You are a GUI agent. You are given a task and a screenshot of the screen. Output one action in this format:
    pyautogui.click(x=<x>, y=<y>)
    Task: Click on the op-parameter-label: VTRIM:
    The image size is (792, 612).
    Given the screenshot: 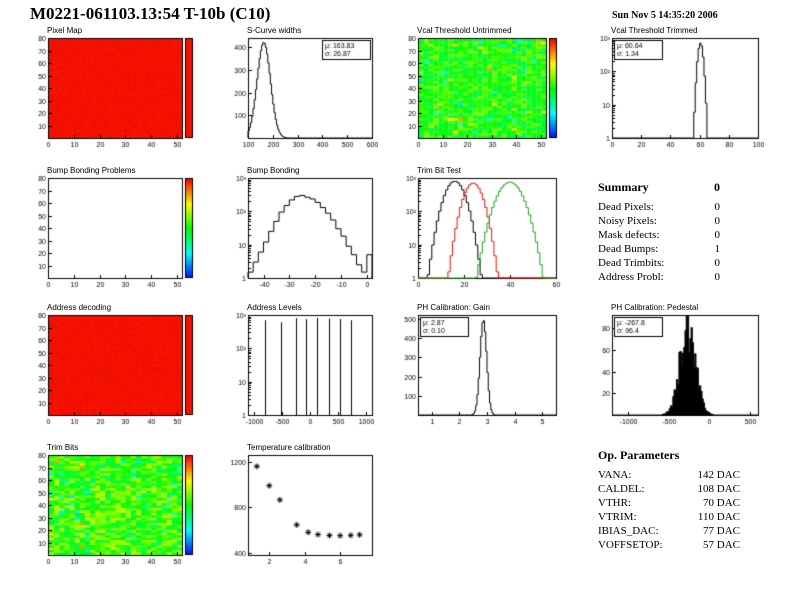 What is the action you would take?
    pyautogui.click(x=617, y=517)
    